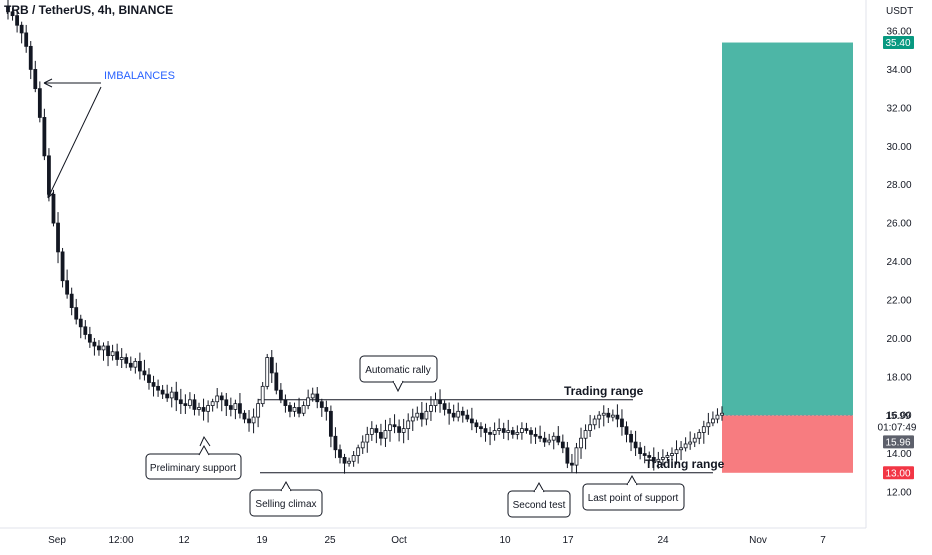 The width and height of the screenshot is (932, 555). What do you see at coordinates (898, 493) in the screenshot?
I see `price-tick-label: 12.00` at bounding box center [898, 493].